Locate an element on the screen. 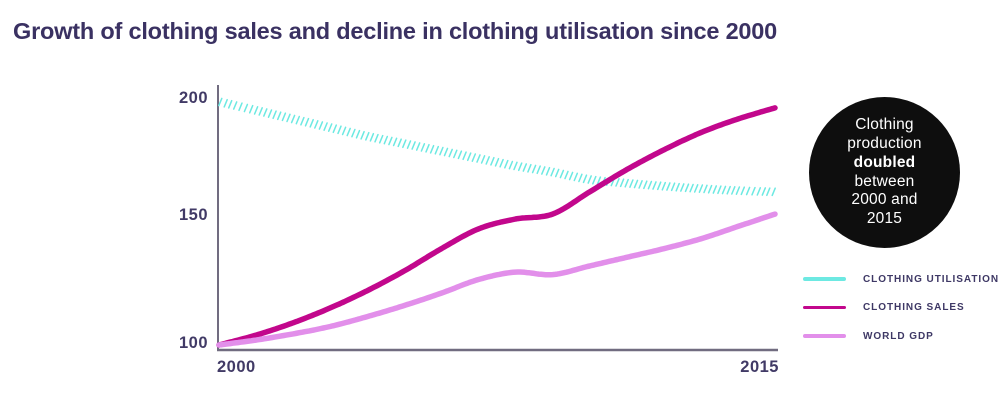 Image resolution: width=1005 pixels, height=405 pixels. badge-text-line: 2015 is located at coordinates (884, 219).